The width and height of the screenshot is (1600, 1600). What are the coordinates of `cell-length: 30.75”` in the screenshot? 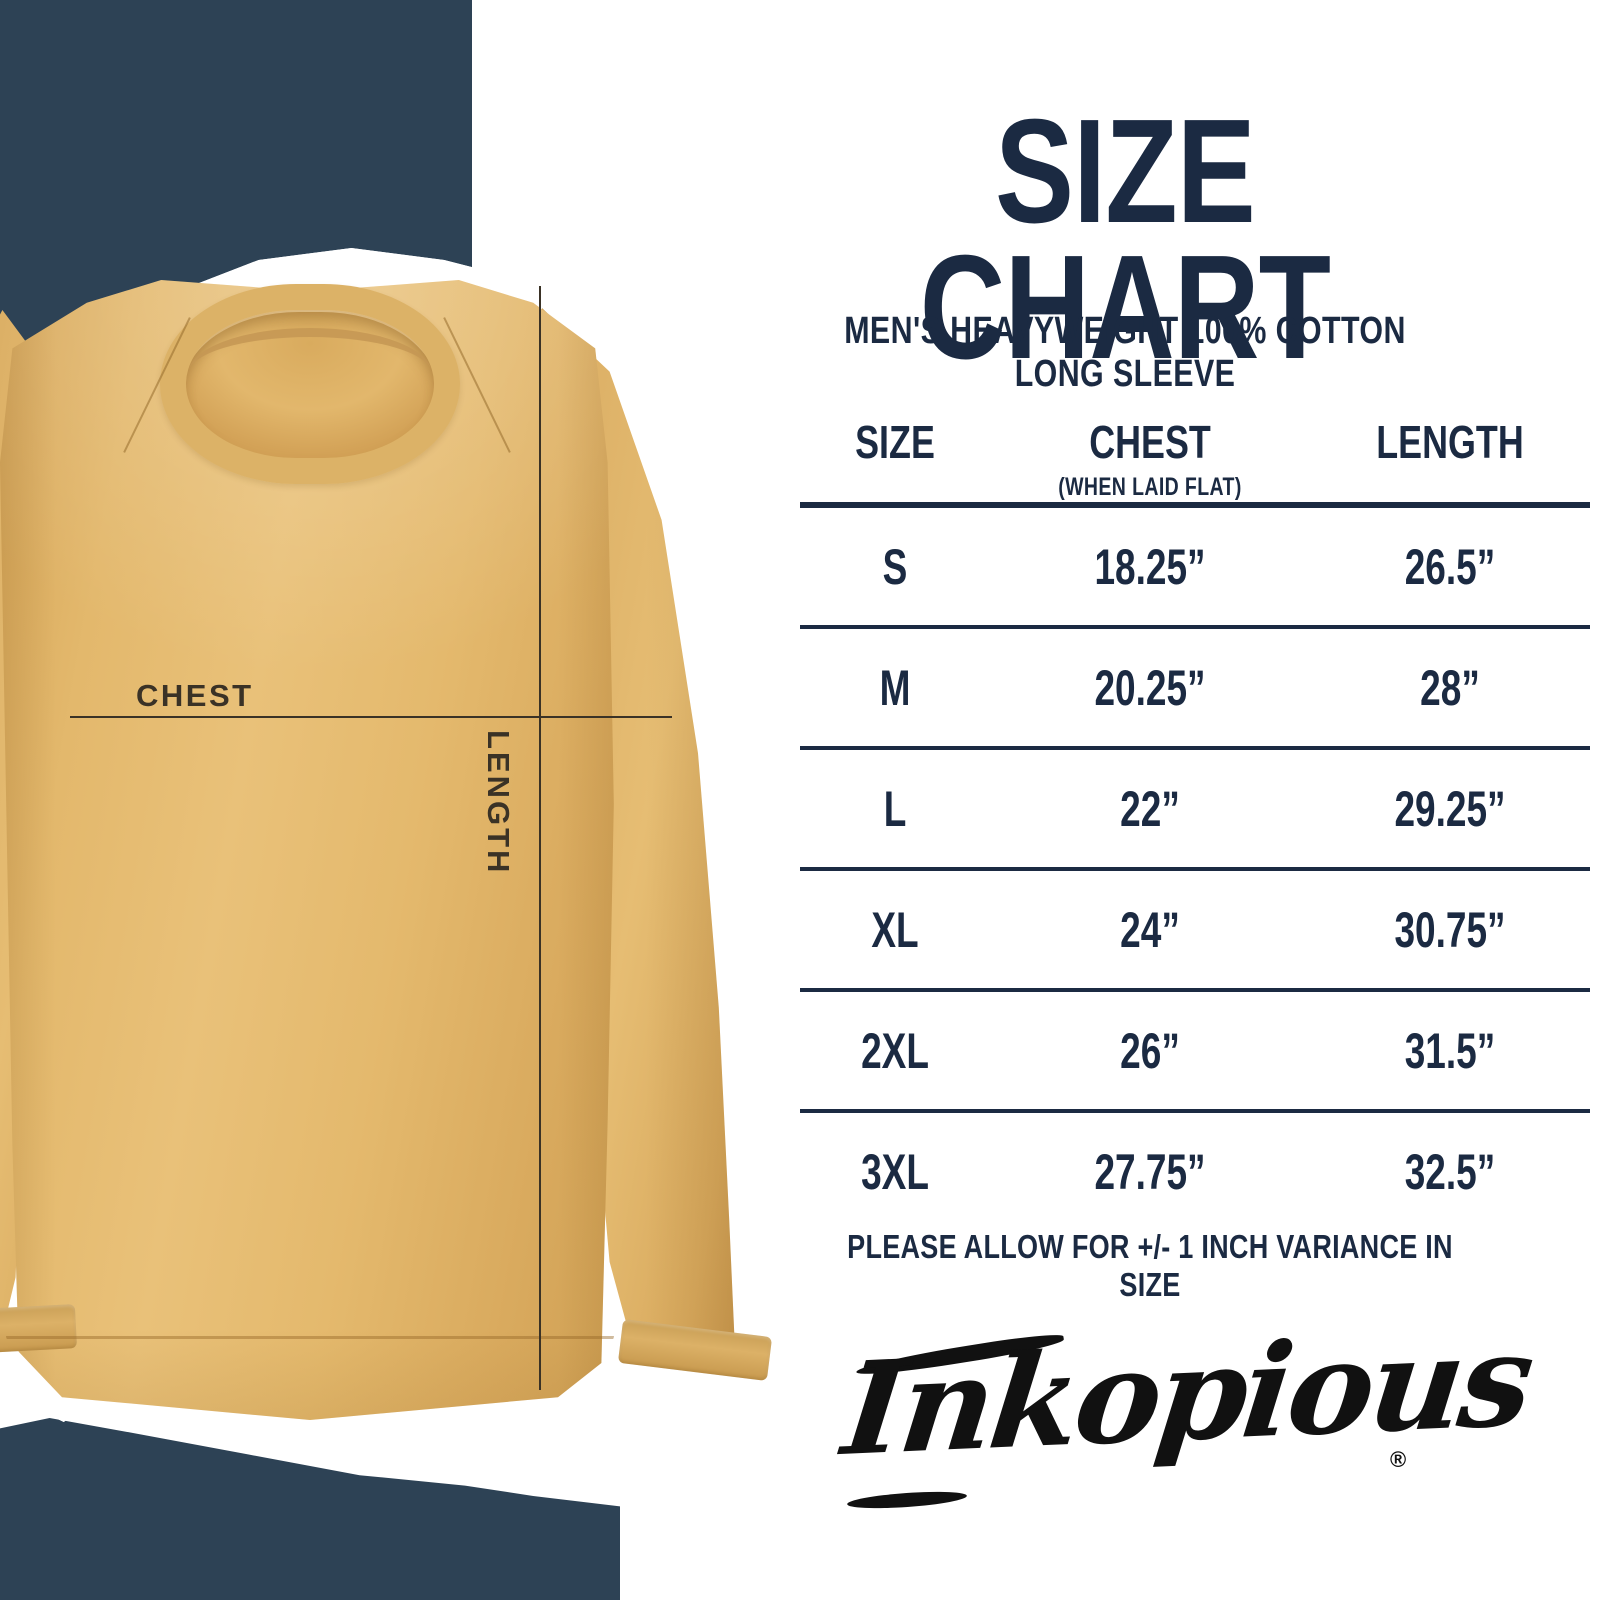 It's located at (1450, 929).